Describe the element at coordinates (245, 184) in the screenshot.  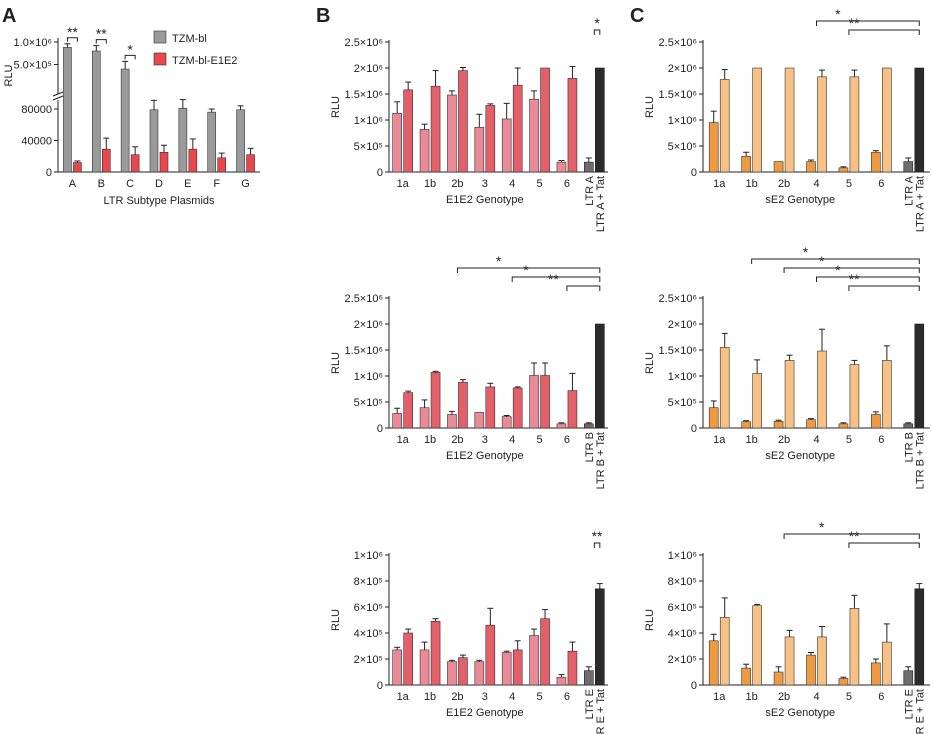
I see `x-tick-label: G` at that location.